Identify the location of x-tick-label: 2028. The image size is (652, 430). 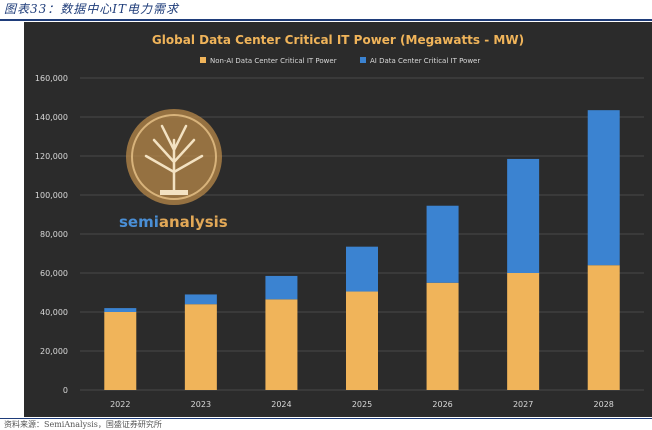
(604, 404).